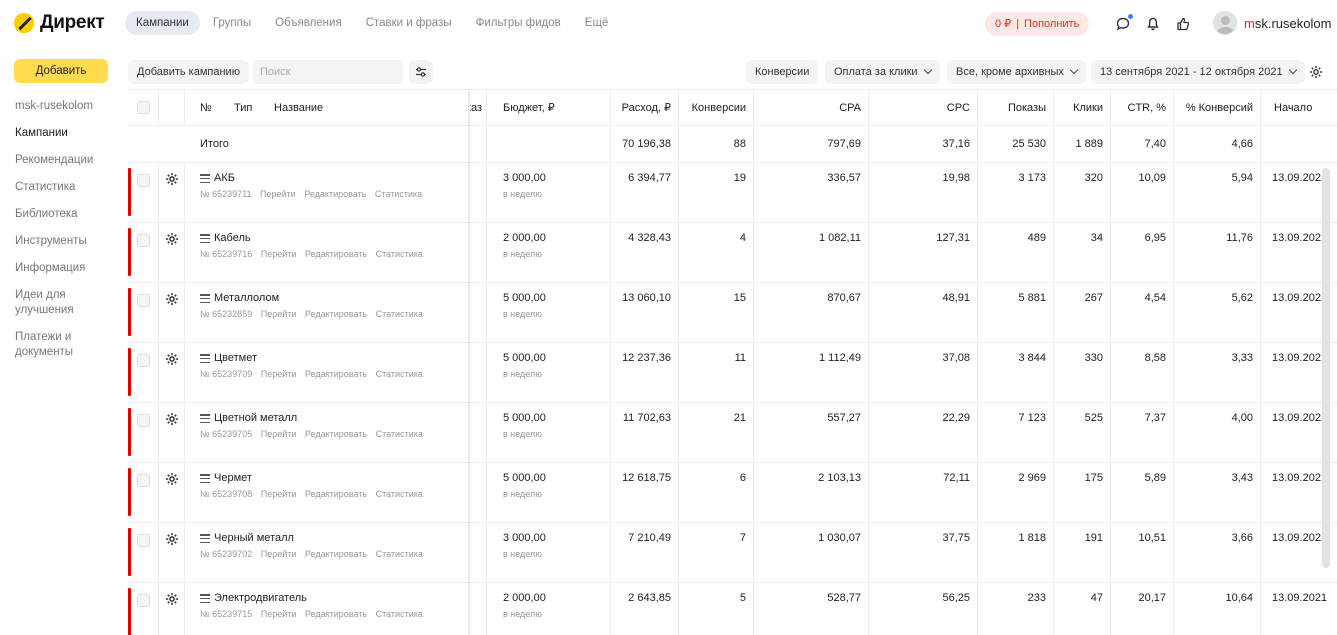  What do you see at coordinates (923, 107) in the screenshot?
I see `header-cpc: CPC` at bounding box center [923, 107].